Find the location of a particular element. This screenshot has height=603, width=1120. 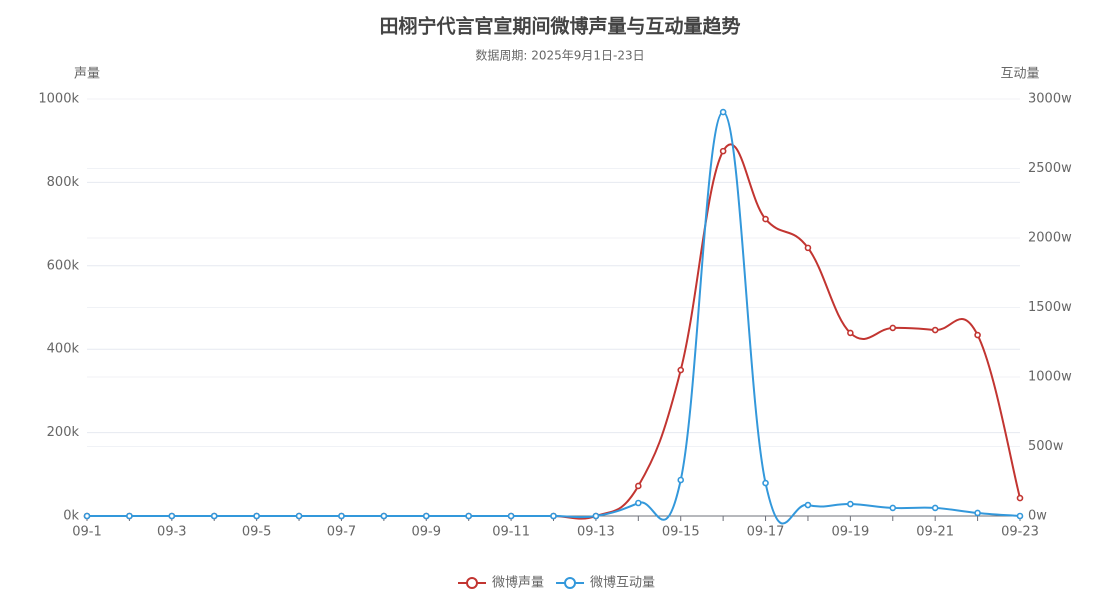

x-tick-label: 09-13 is located at coordinates (596, 532).